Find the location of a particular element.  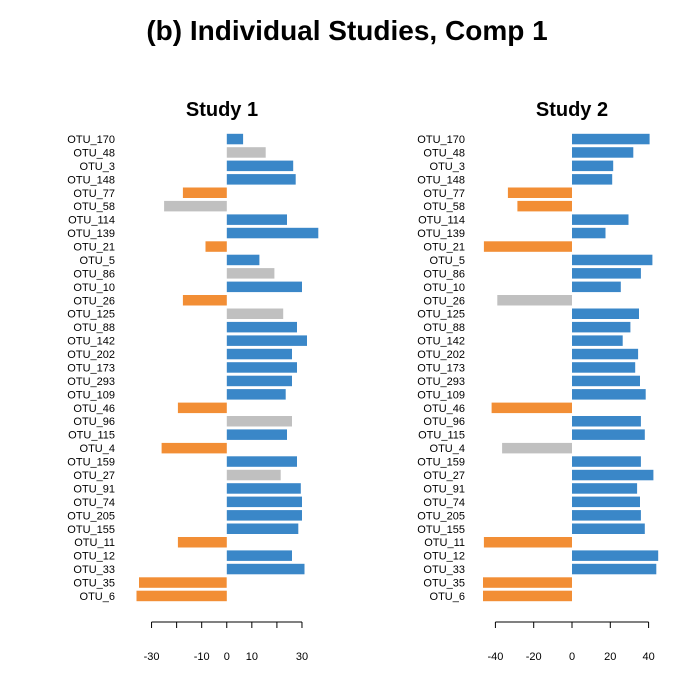

category-label: OTU_26 is located at coordinates (94, 301).